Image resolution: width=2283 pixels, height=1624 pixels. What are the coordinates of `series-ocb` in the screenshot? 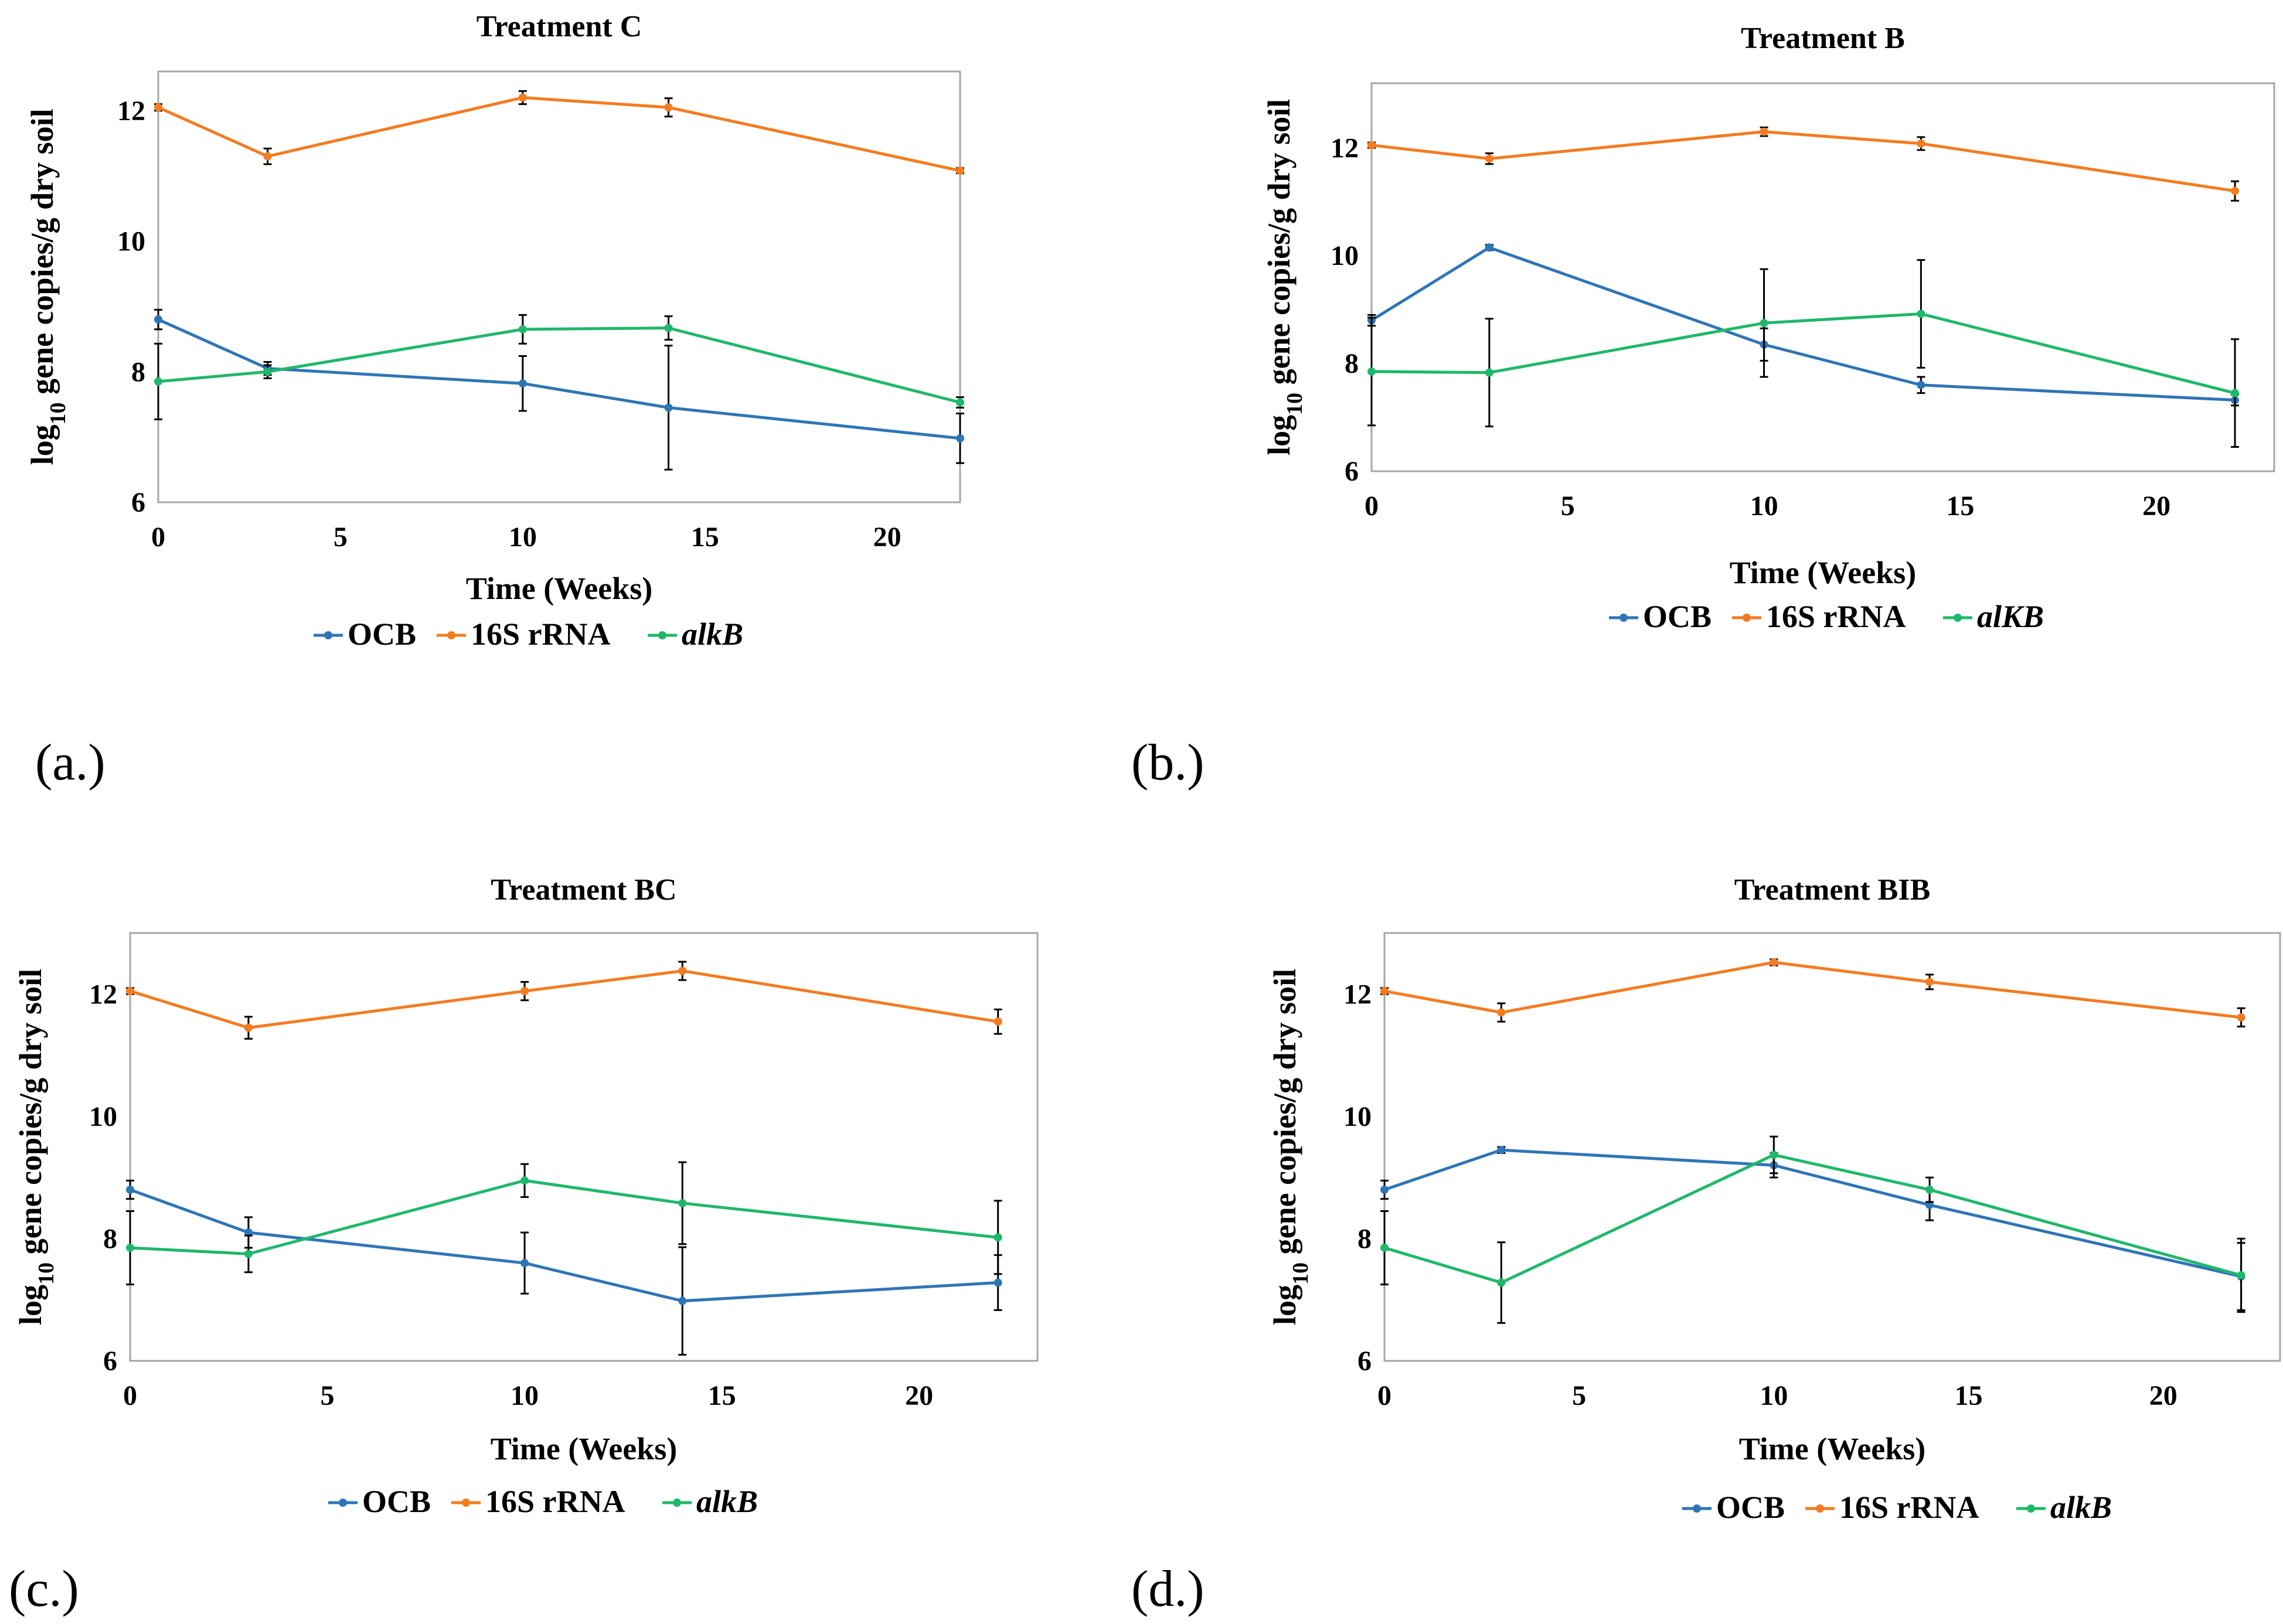 It's located at (559, 389).